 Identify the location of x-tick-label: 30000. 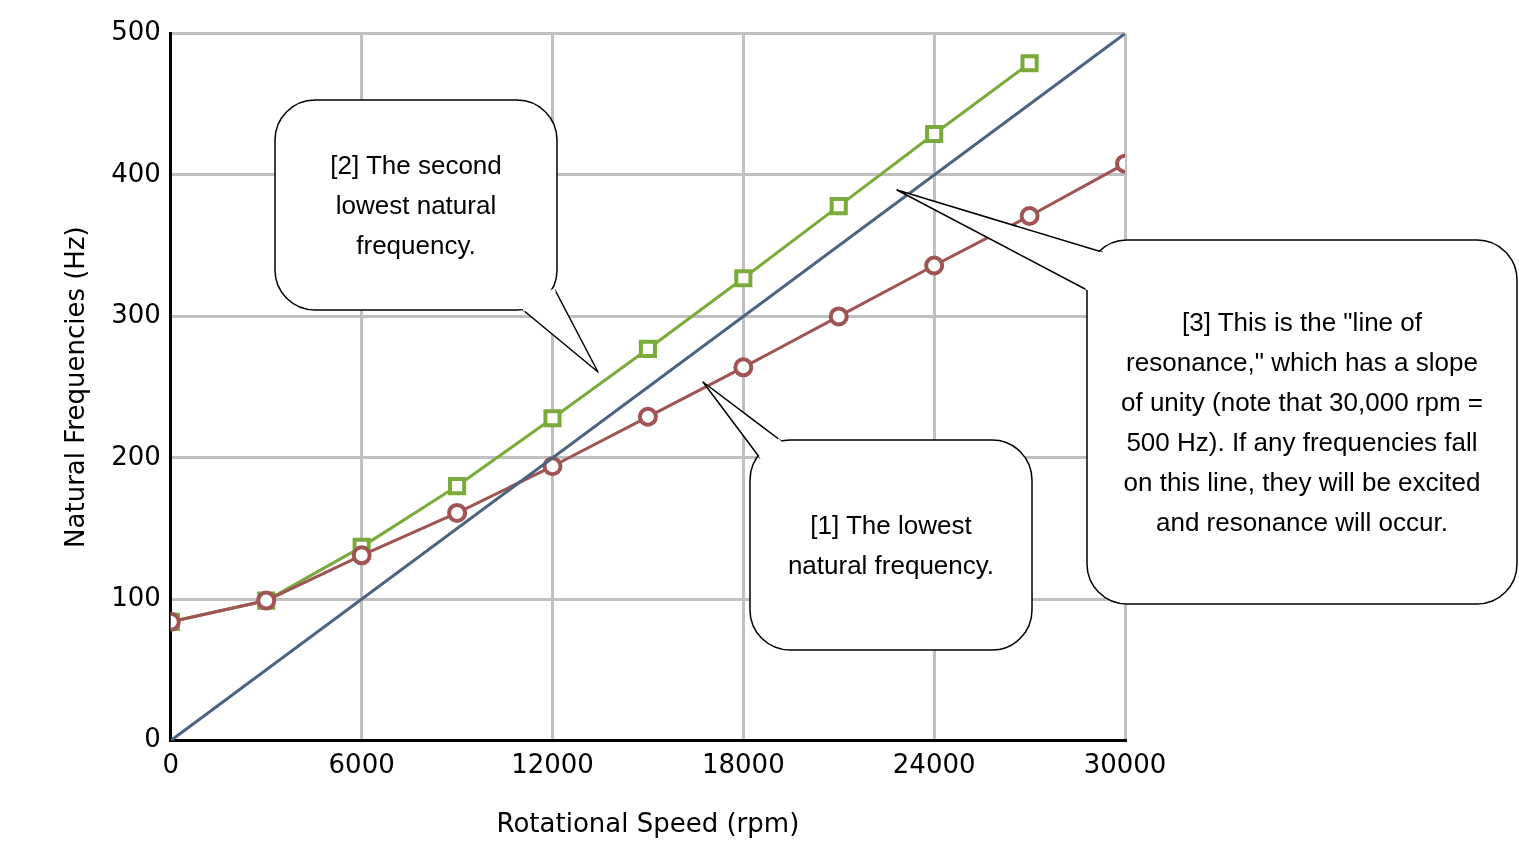
(1125, 763).